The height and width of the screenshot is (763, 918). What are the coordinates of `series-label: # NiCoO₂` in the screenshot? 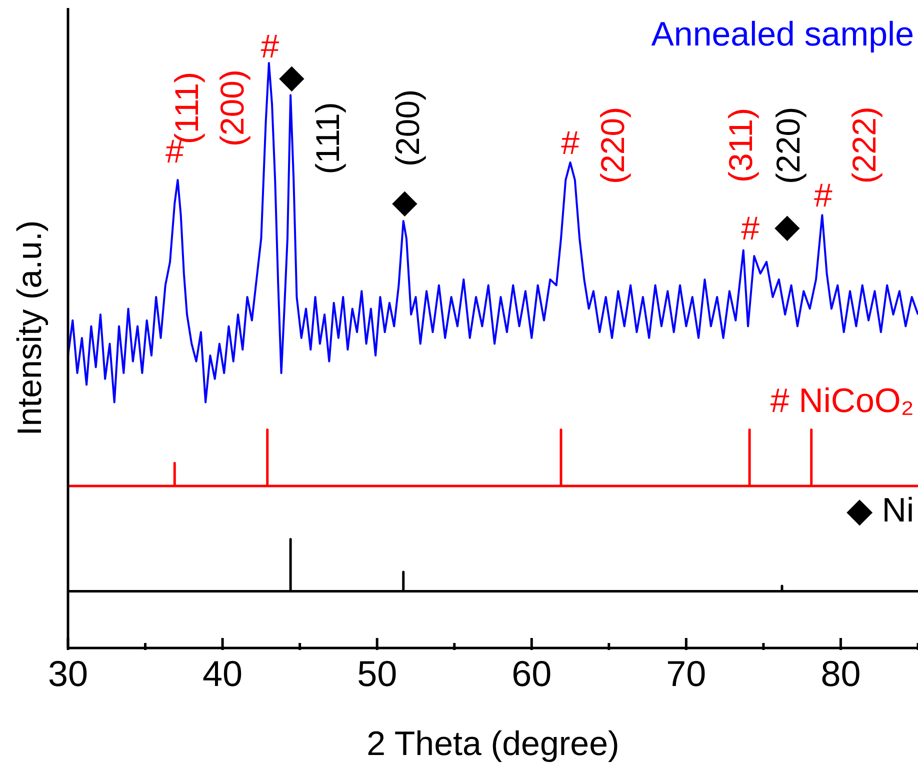 It's located at (842, 401).